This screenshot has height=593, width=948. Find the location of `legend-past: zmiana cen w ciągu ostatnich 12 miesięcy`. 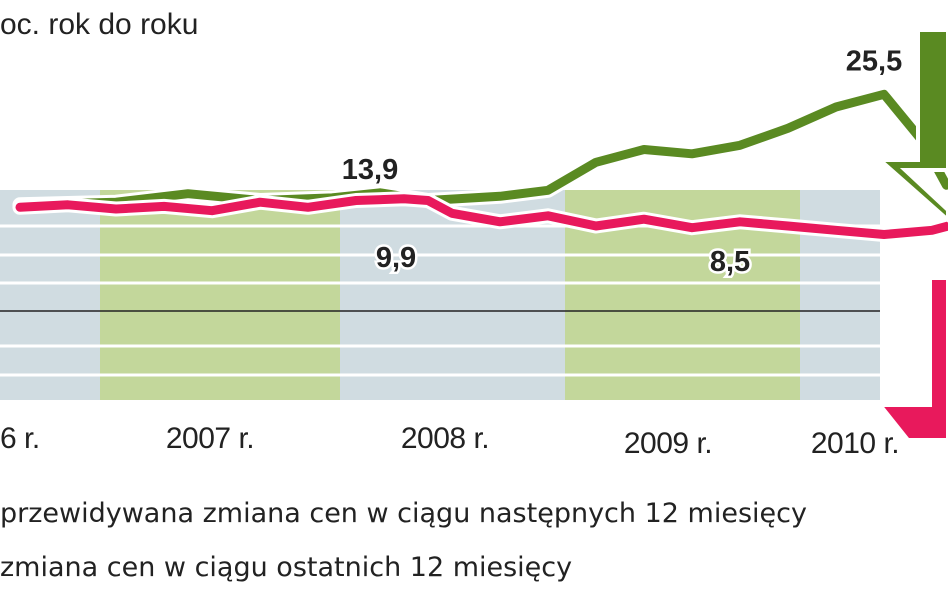

legend-past: zmiana cen w ciągu ostatnich 12 miesięcy is located at coordinates (286, 567).